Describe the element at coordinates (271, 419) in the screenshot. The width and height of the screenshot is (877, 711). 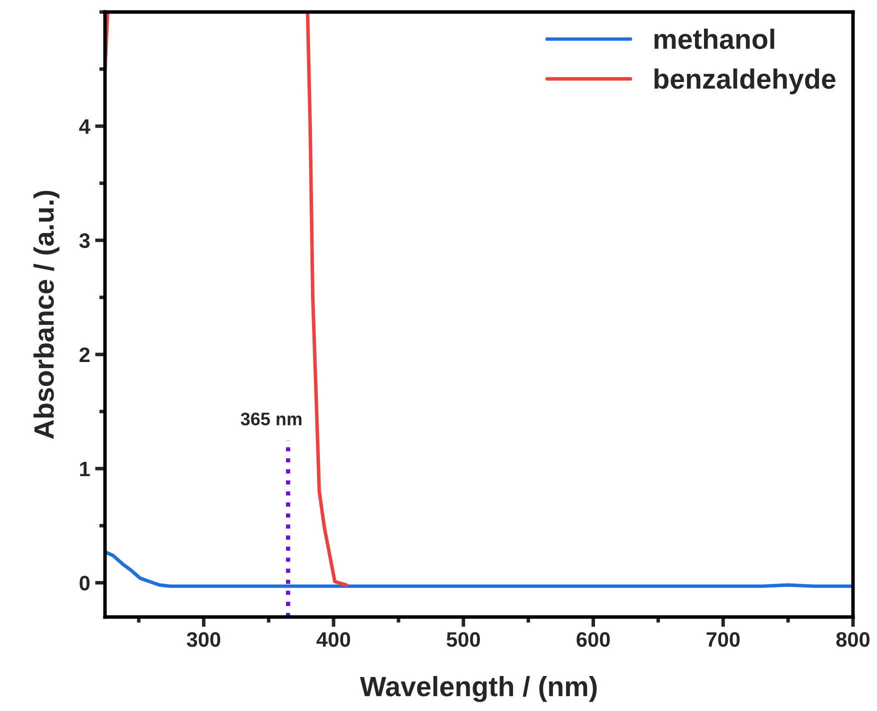
I see `annotation: 365 nm` at that location.